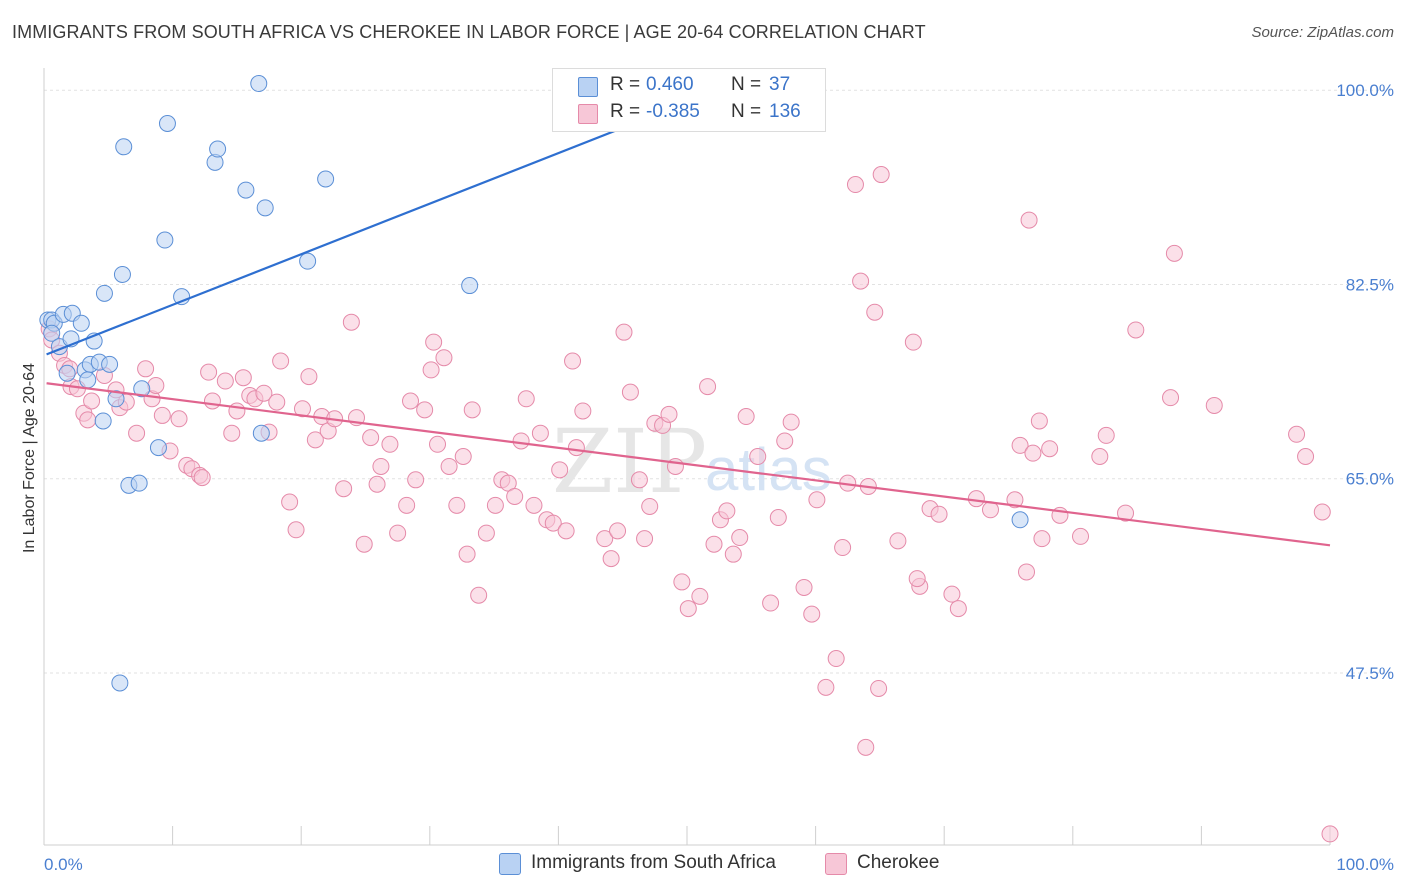  What do you see at coordinates (785, 111) in the screenshot?
I see `n-value: 136` at bounding box center [785, 111].